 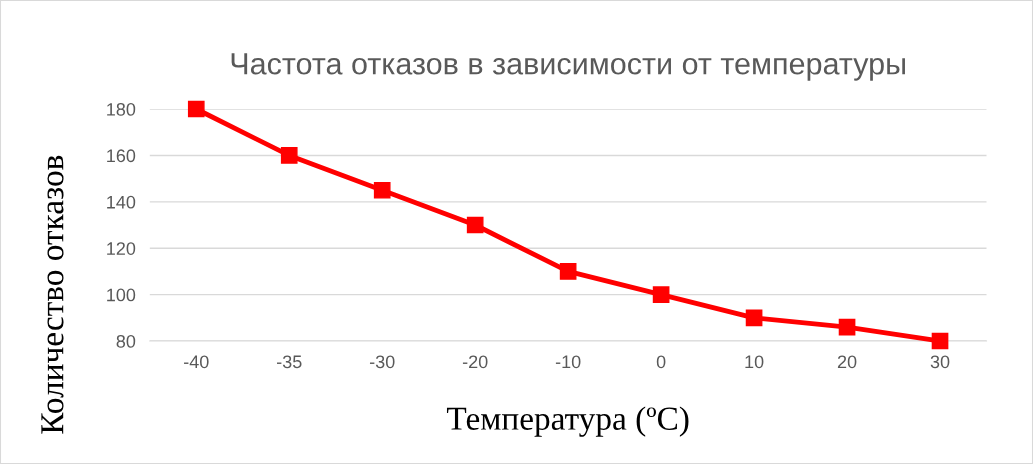 What do you see at coordinates (126, 341) in the screenshot?
I see `y-tick-label: 80` at bounding box center [126, 341].